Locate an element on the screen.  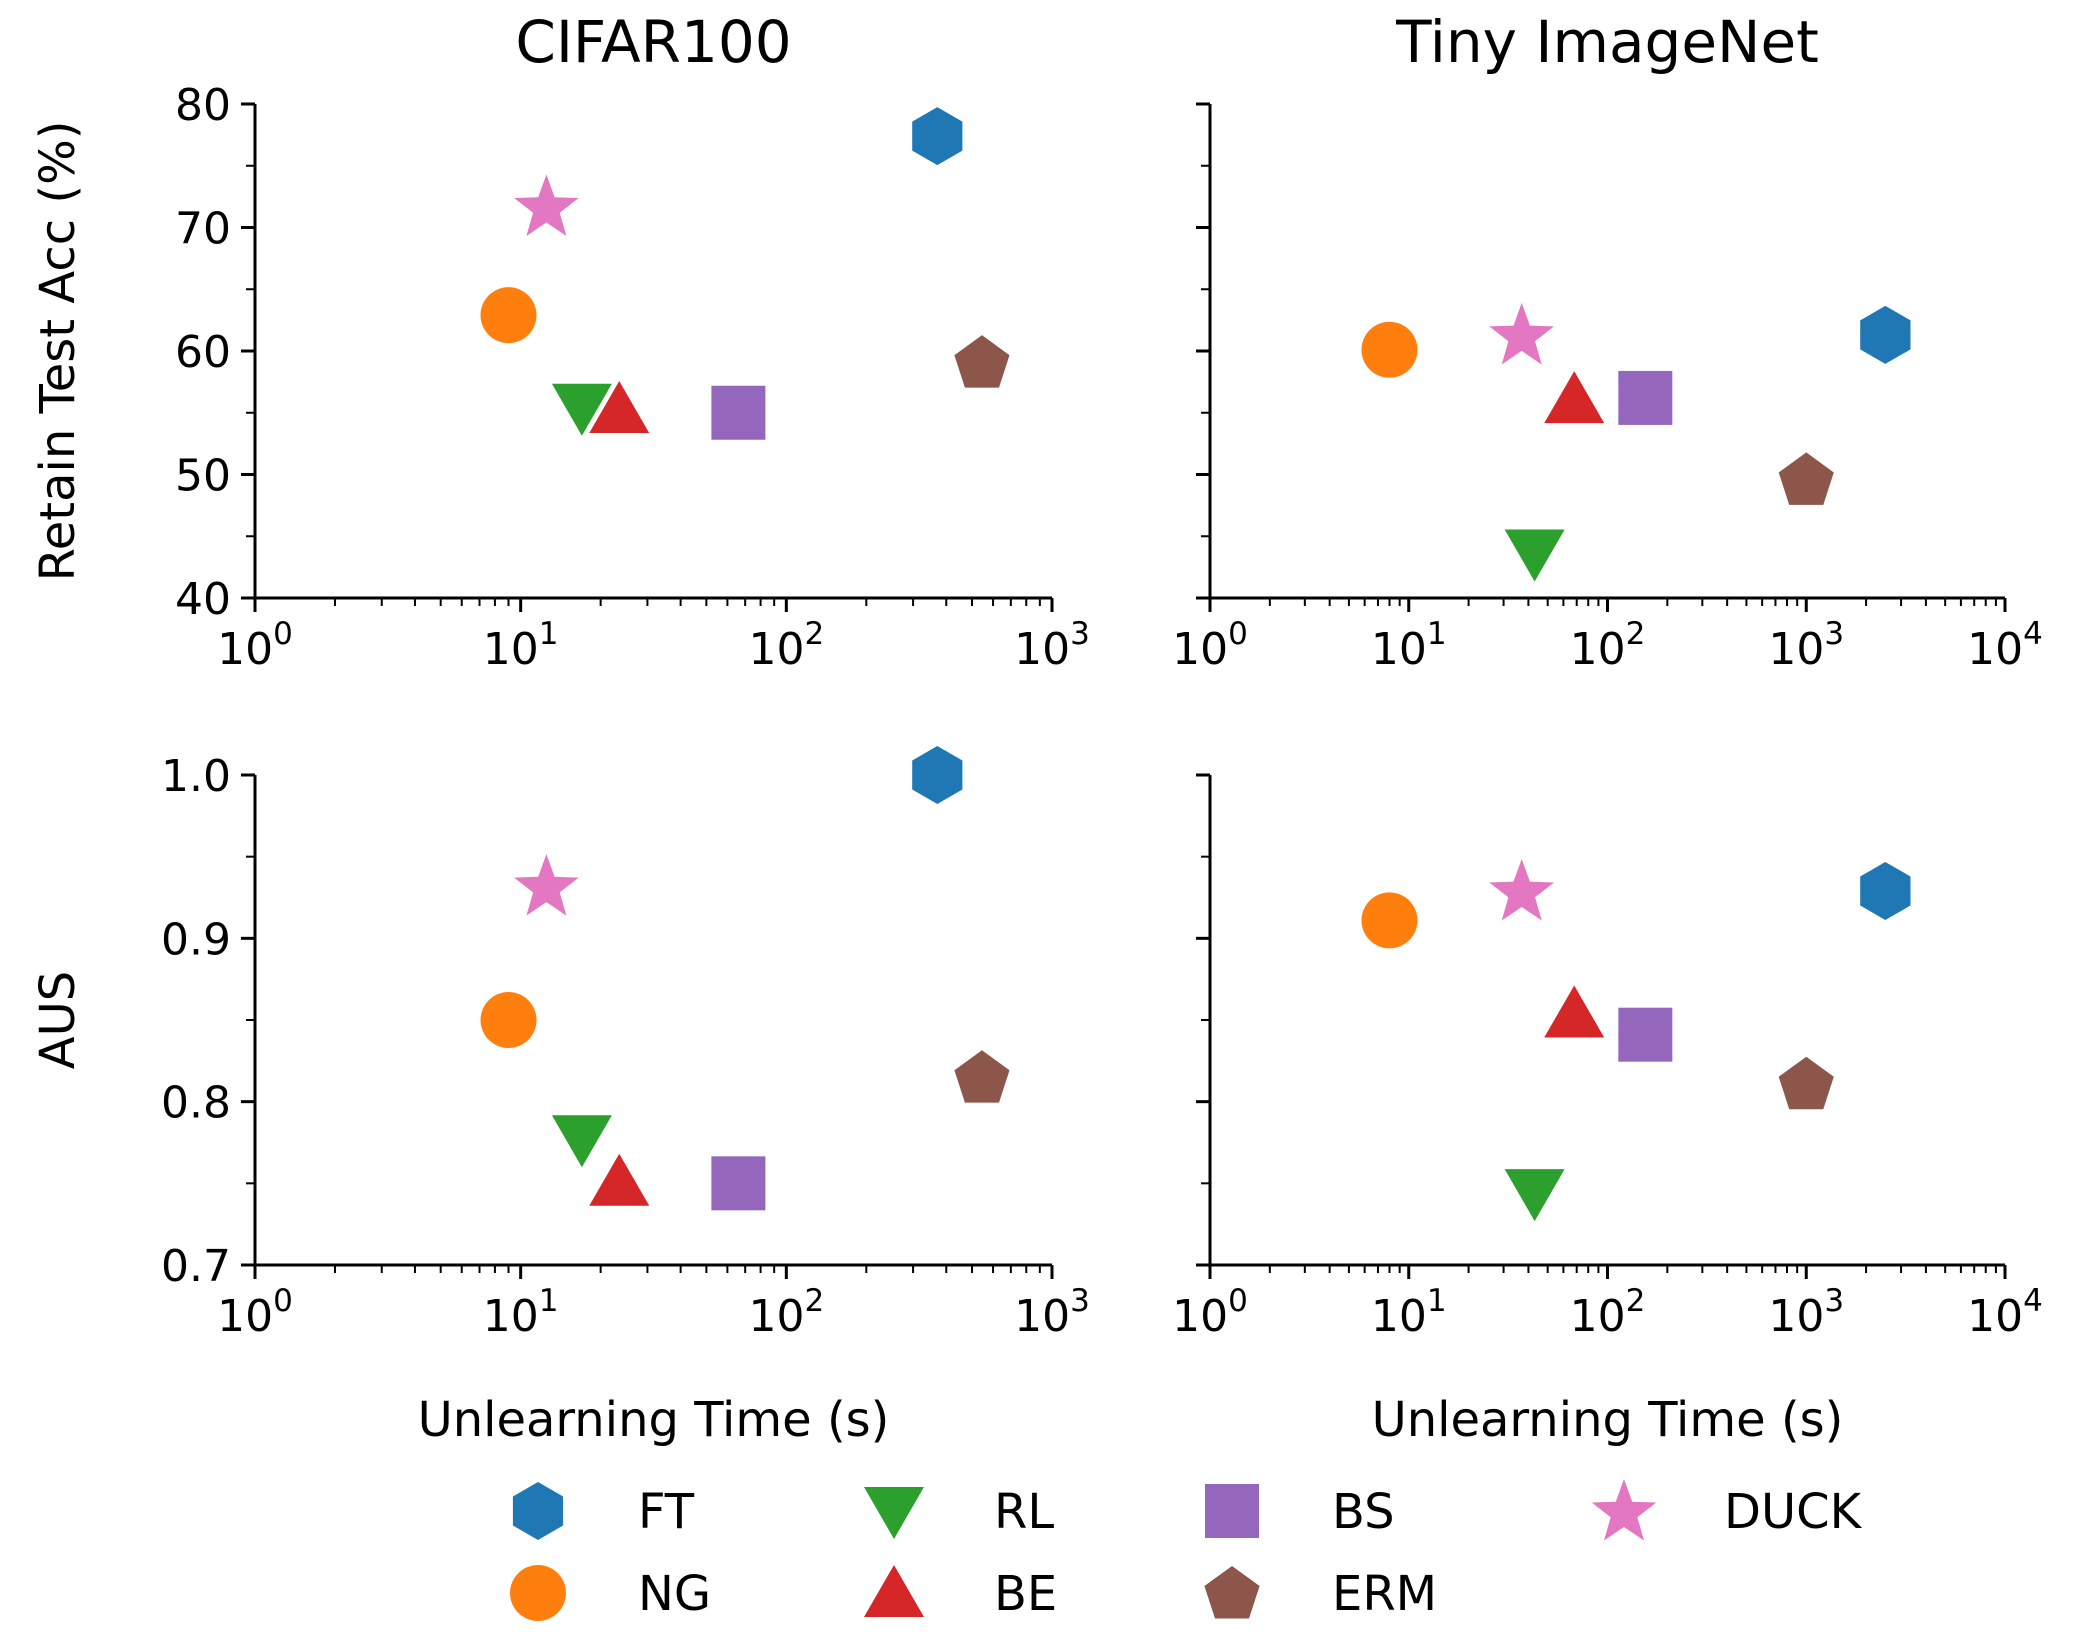
legend-label-duck: DUCK is located at coordinates (1793, 1512).